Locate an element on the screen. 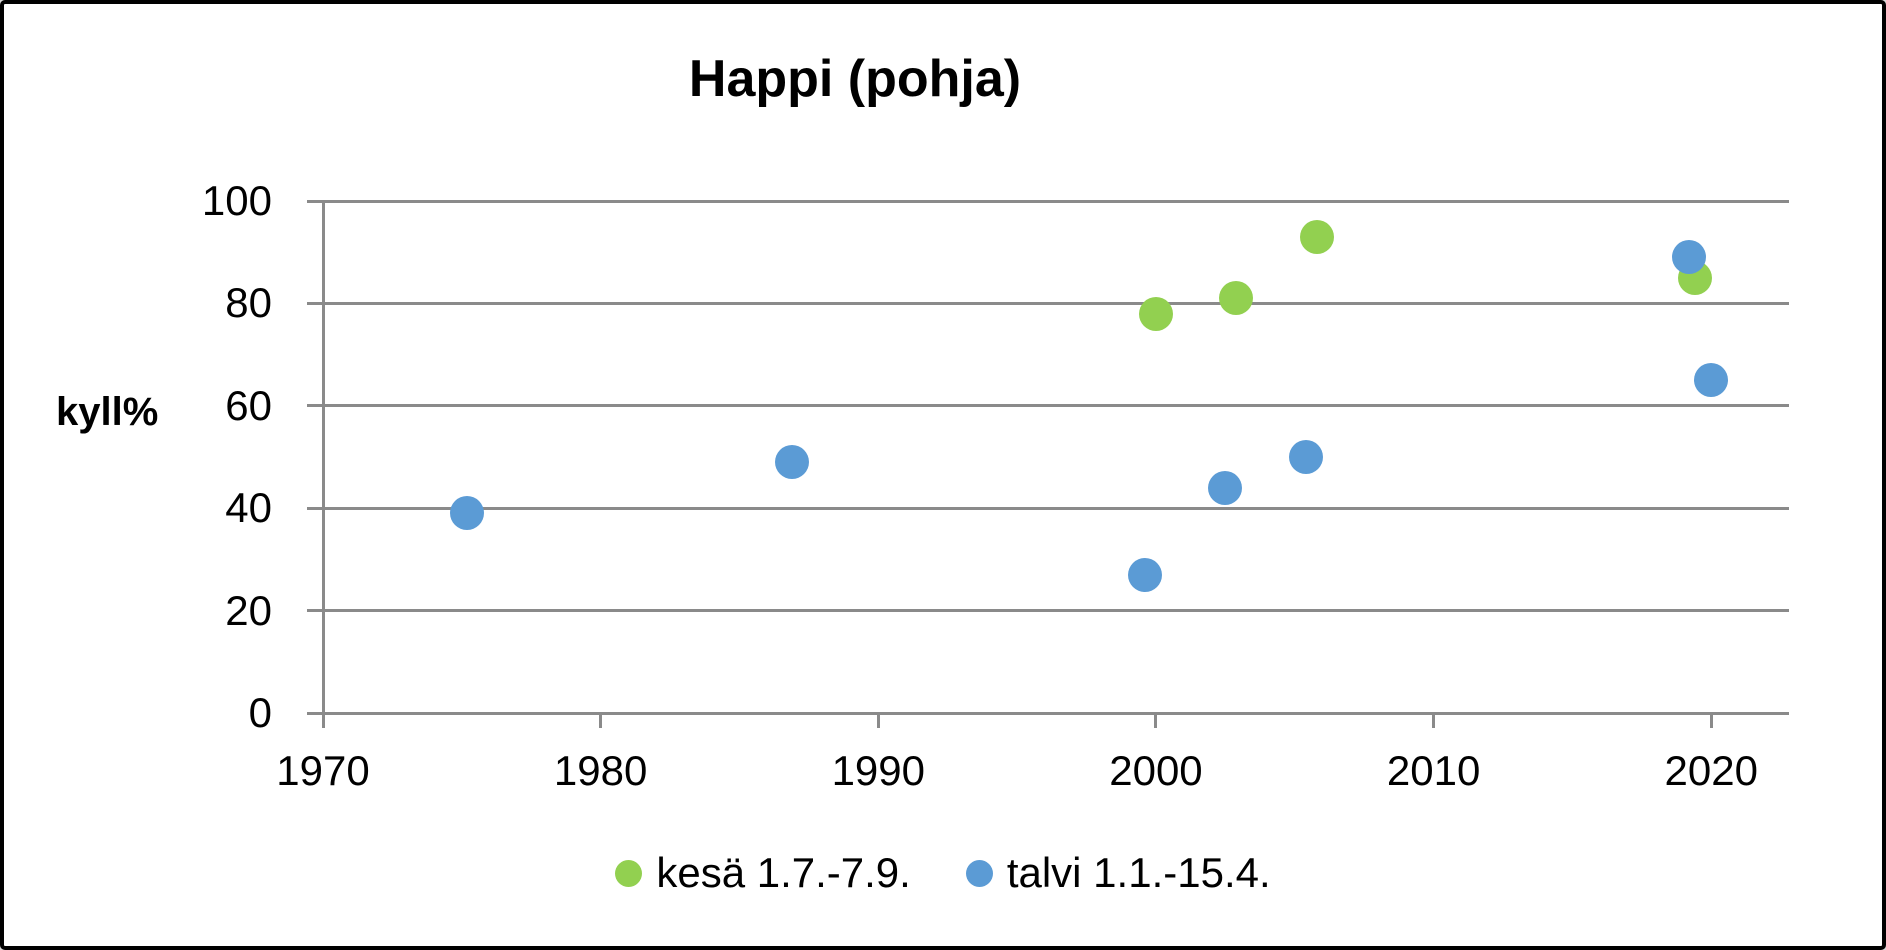  y-tick-label-0: 0 is located at coordinates (260, 712).